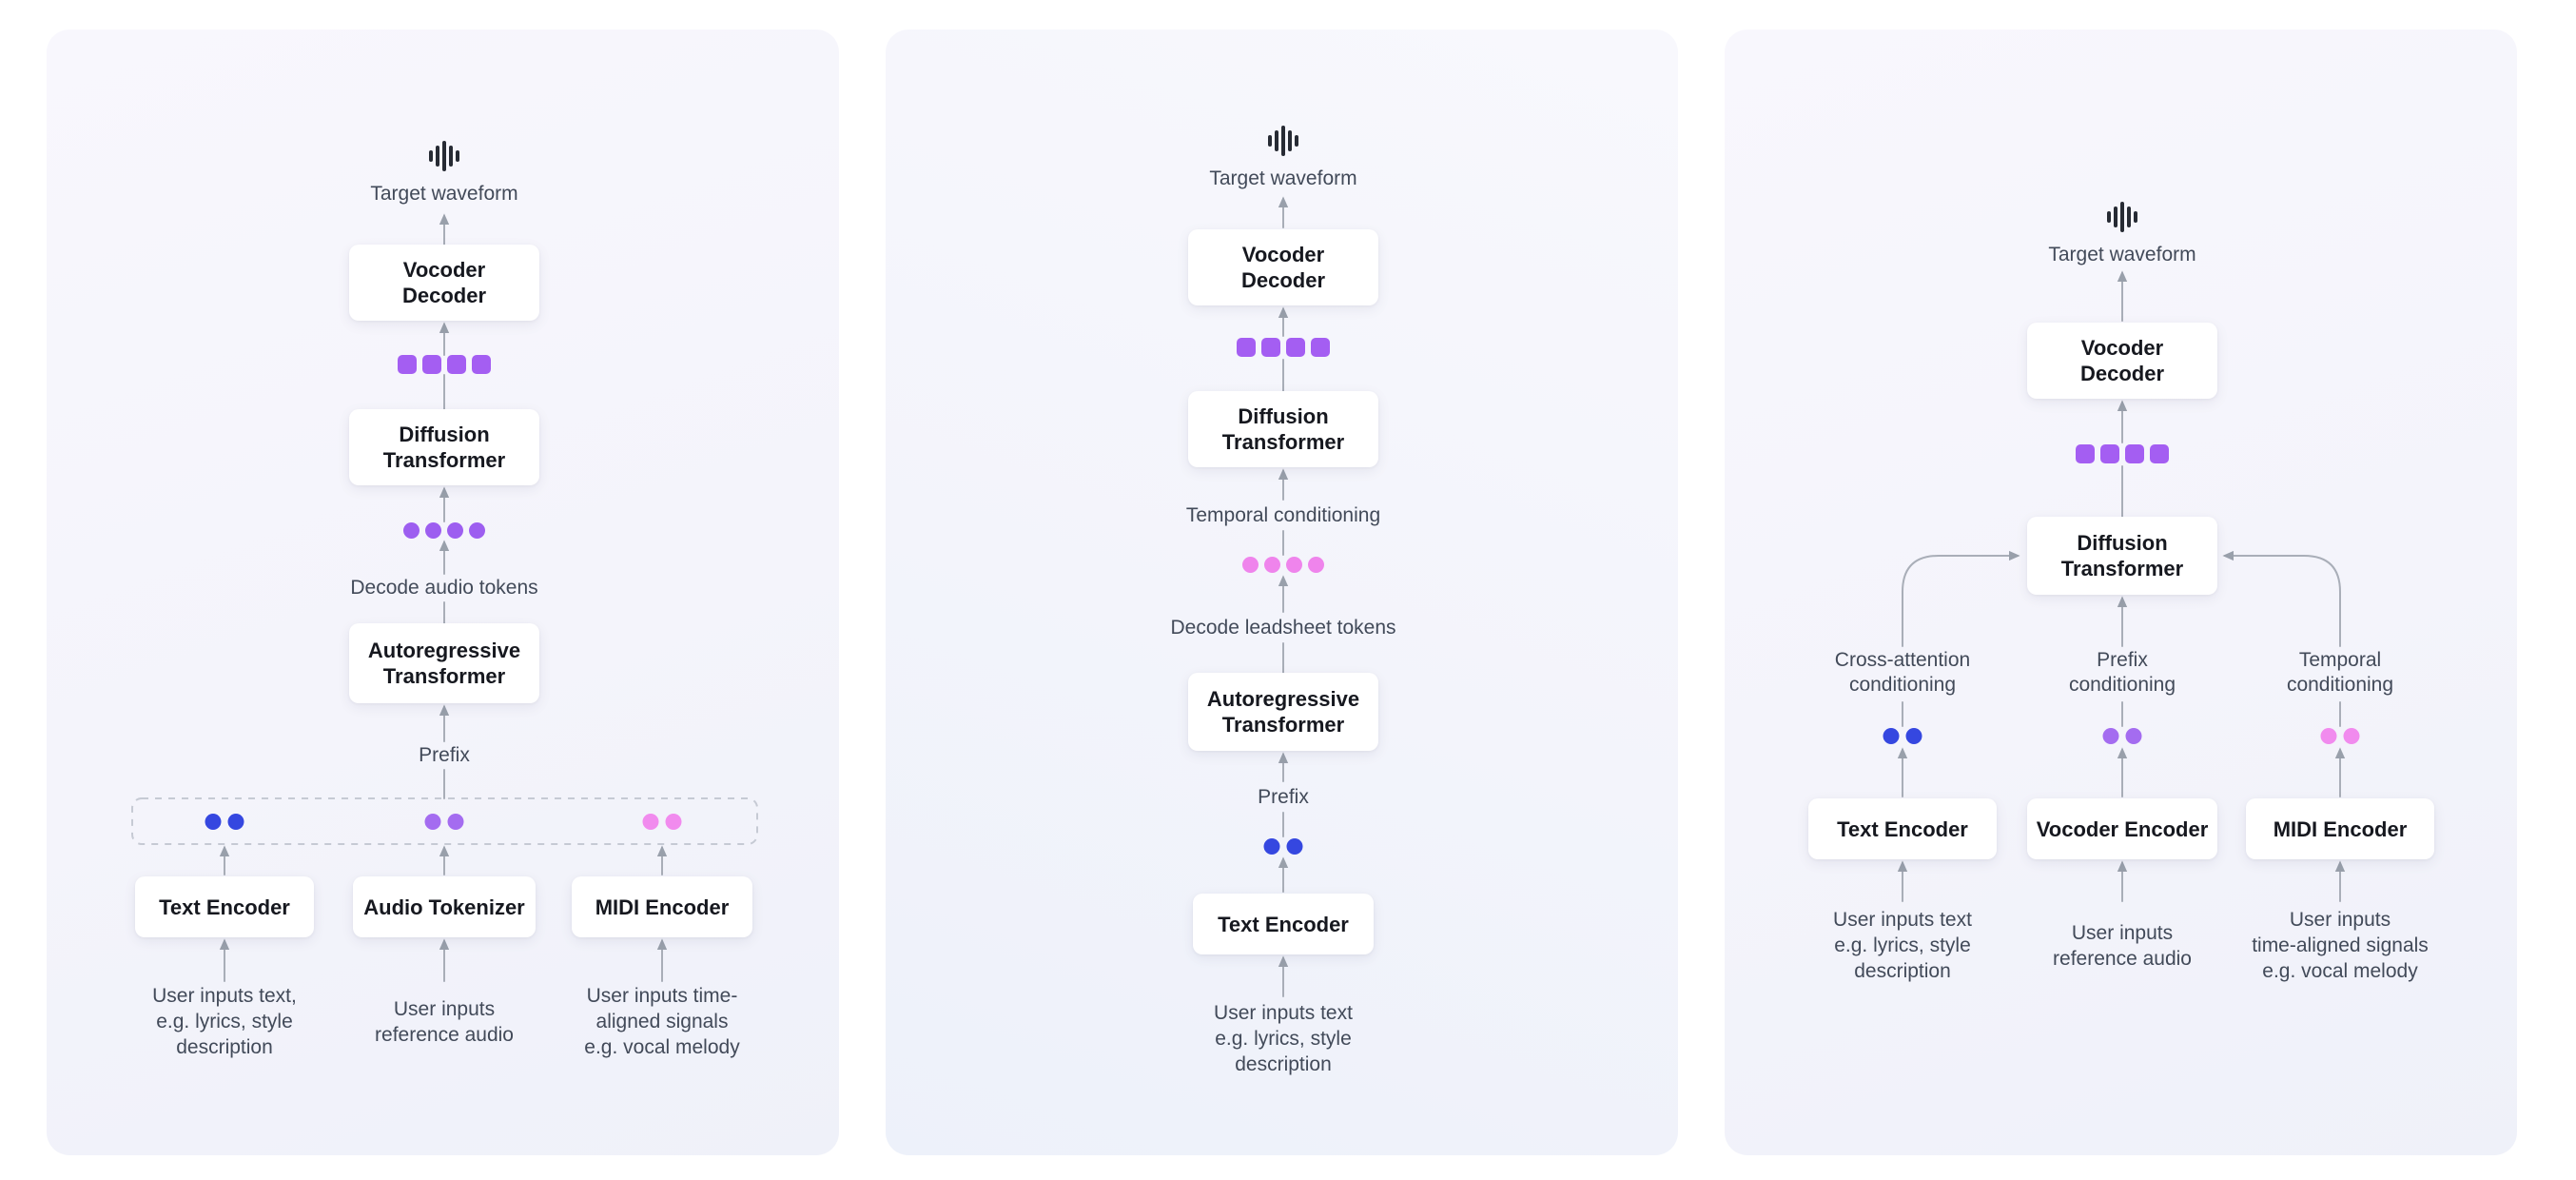  I want to click on cross-attention-conditioning-label: Cross-attention conditioning, so click(1903, 673).